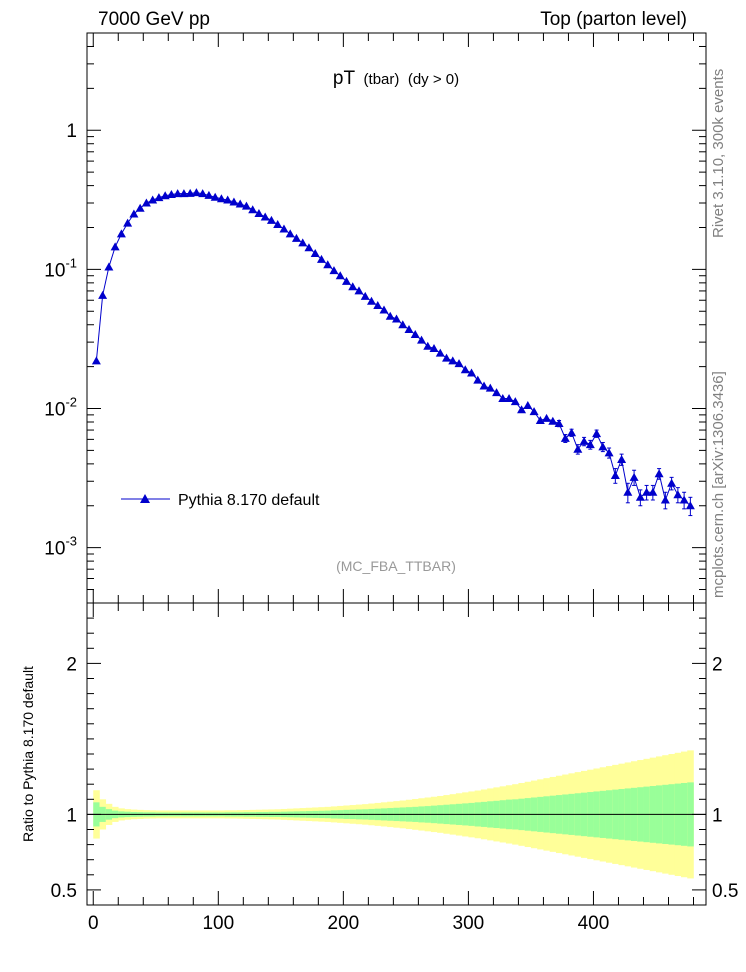  Describe the element at coordinates (613, 19) in the screenshot. I see `header-right: Top (parton level)` at that location.